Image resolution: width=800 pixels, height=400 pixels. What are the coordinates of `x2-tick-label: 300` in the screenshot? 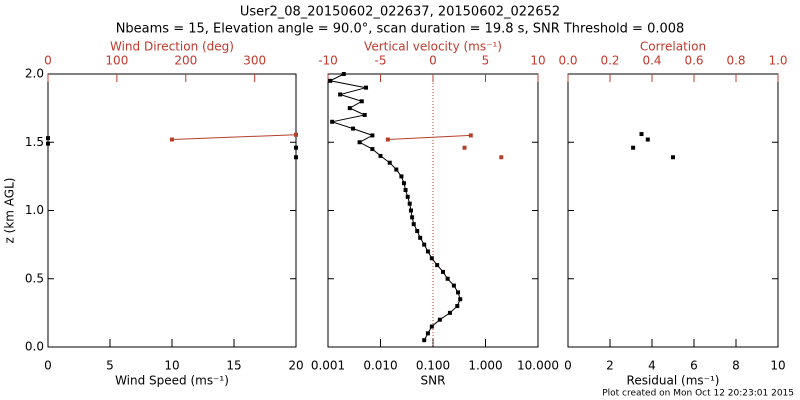 It's located at (254, 61).